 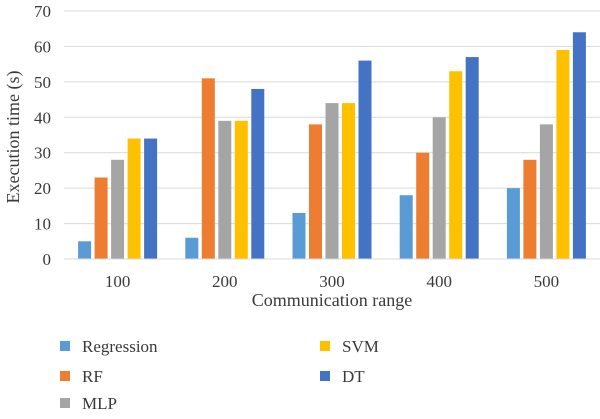 What do you see at coordinates (325, 376) in the screenshot?
I see `legend-swatch-dt` at bounding box center [325, 376].